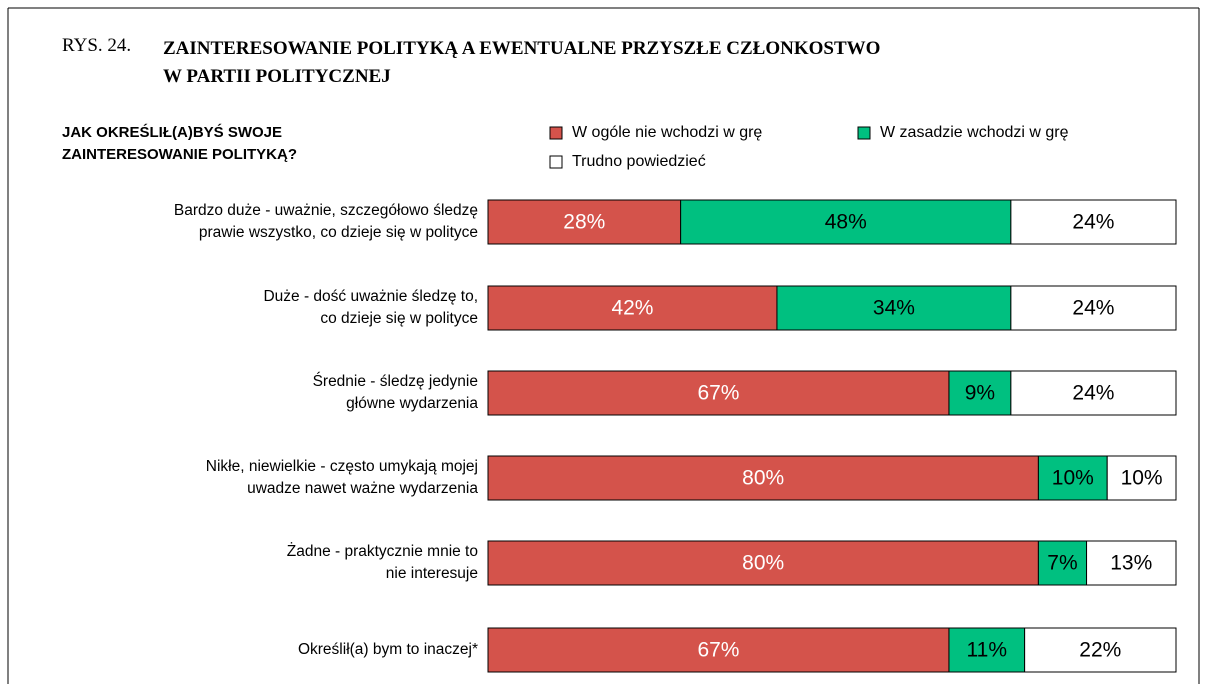 This screenshot has width=1209, height=684. I want to click on data-label: 34%, so click(894, 308).